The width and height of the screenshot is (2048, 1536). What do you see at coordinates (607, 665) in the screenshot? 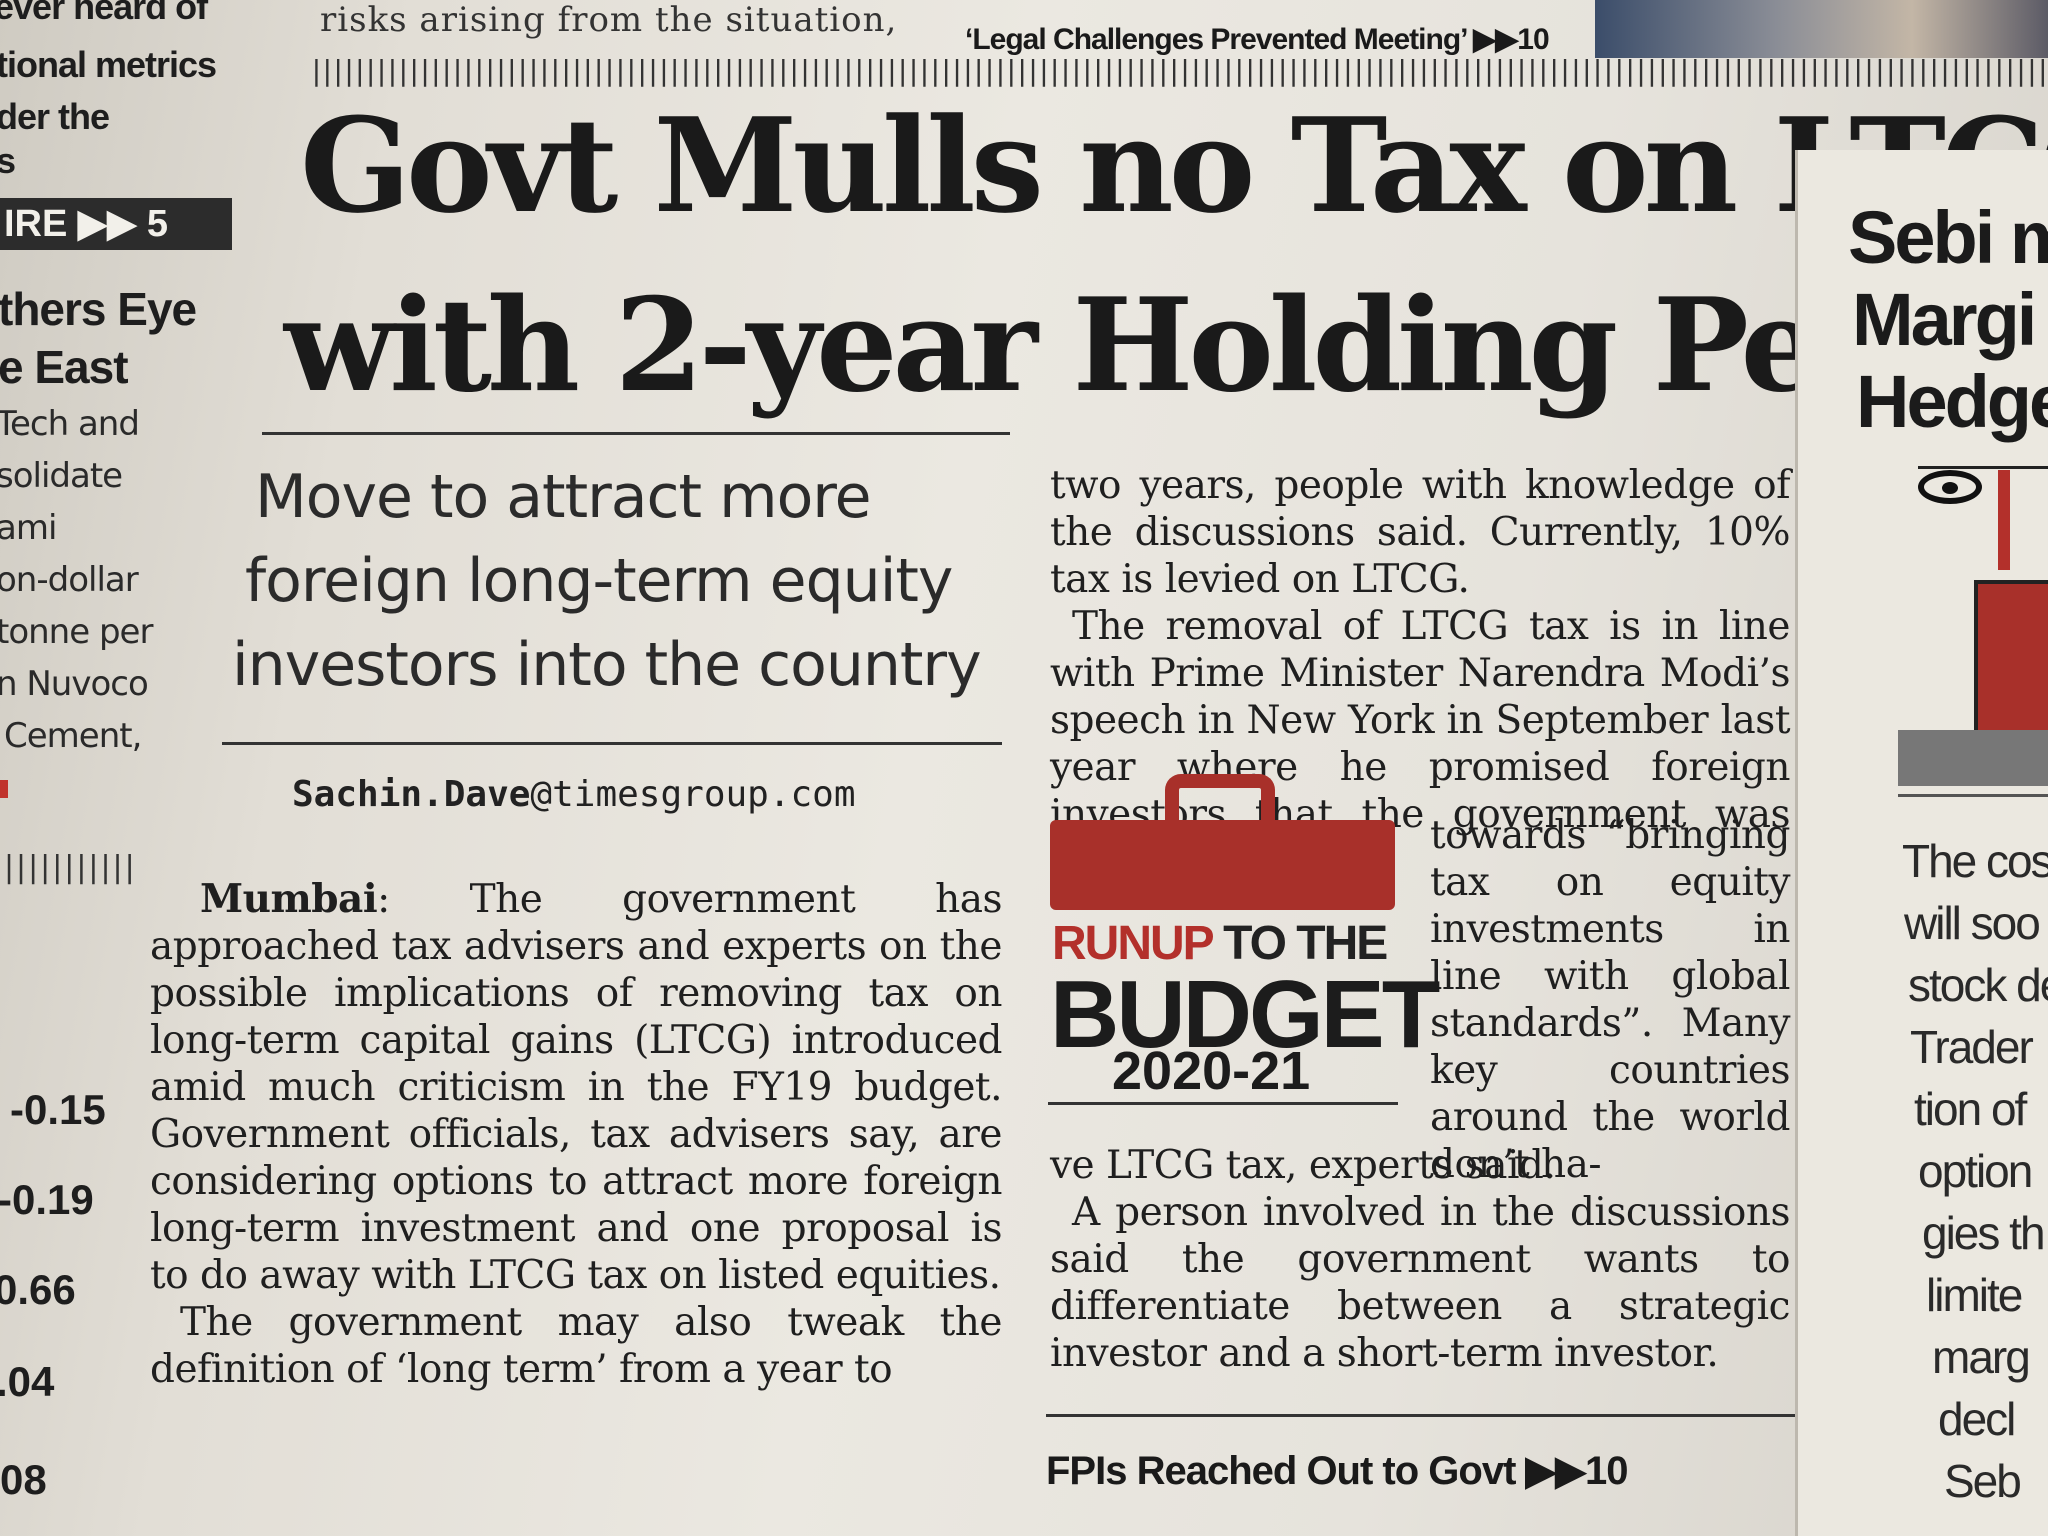
I see `deck-line: investors into the country` at bounding box center [607, 665].